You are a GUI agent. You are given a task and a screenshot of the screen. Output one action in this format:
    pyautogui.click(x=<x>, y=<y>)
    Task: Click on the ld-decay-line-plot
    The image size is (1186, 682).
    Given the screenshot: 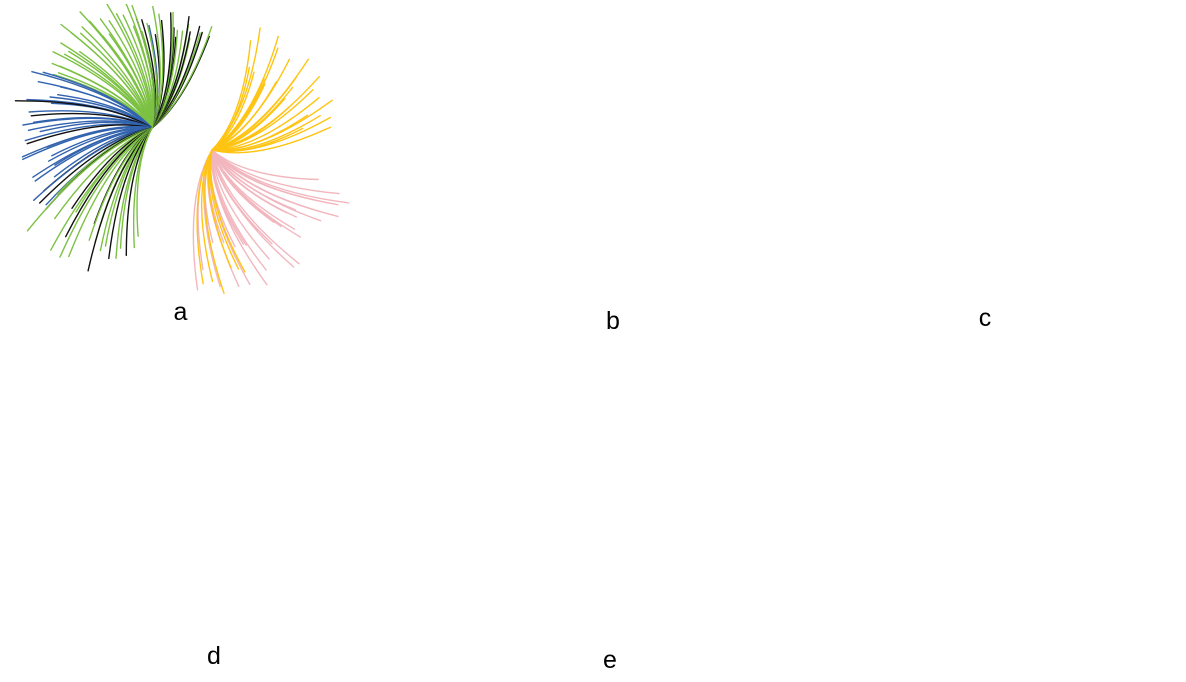 What is the action you would take?
    pyautogui.click(x=214, y=504)
    